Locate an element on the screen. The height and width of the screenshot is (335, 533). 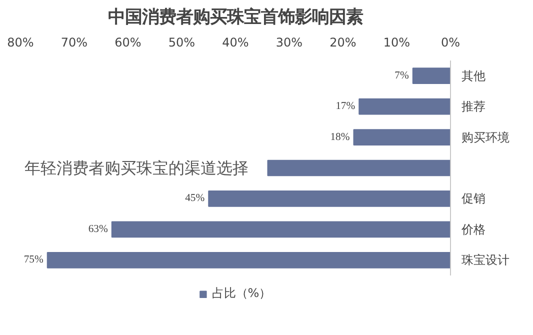
y-tick-label: 推荐 is located at coordinates (474, 107).